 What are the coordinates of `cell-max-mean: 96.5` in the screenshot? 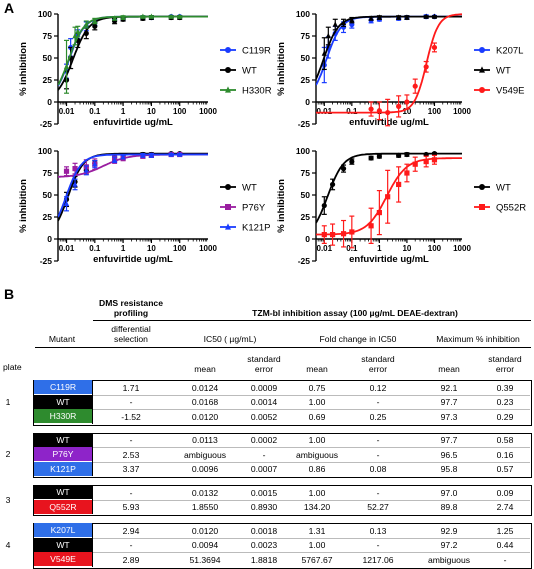 It's located at (449, 454).